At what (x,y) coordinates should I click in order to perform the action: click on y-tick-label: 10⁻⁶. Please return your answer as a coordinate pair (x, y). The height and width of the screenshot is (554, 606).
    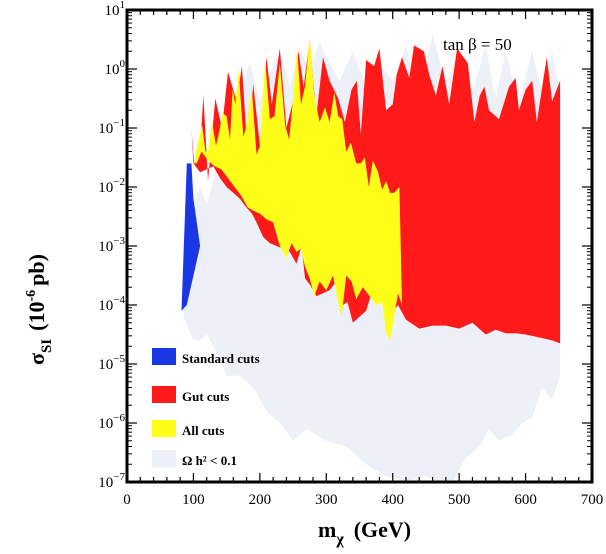
    Looking at the image, I should click on (111, 422).